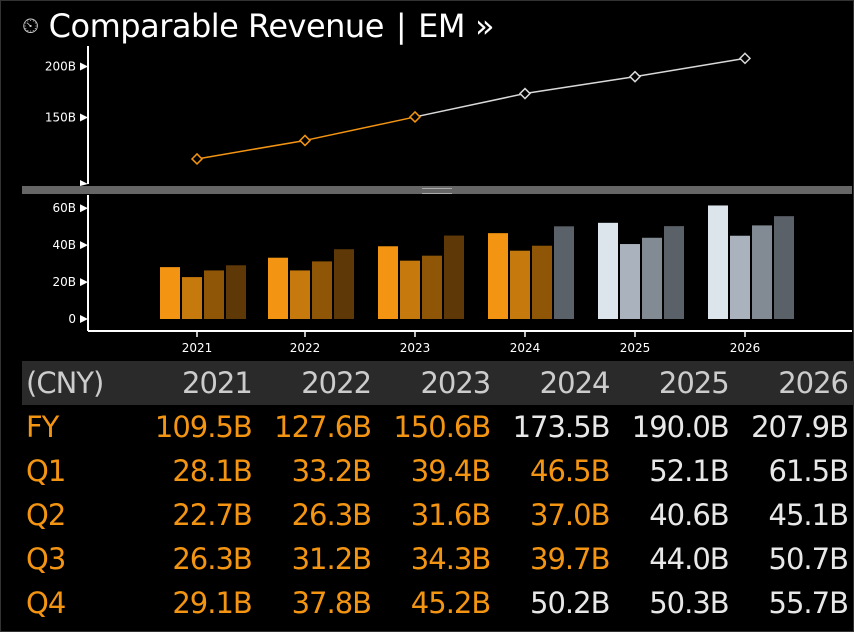 The width and height of the screenshot is (854, 632). What do you see at coordinates (450, 603) in the screenshot?
I see `table-cell: 45.2B` at bounding box center [450, 603].